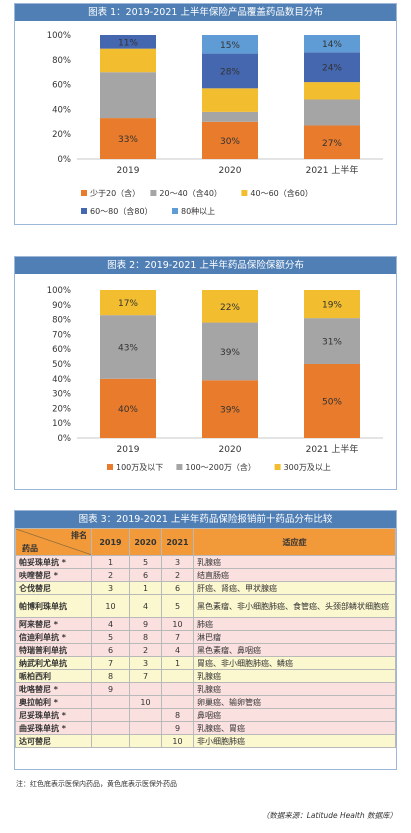 Image resolution: width=411 pixels, height=833 pixels. I want to click on data-source: （数据来源：Latitude Health 数据库）, so click(329, 815).